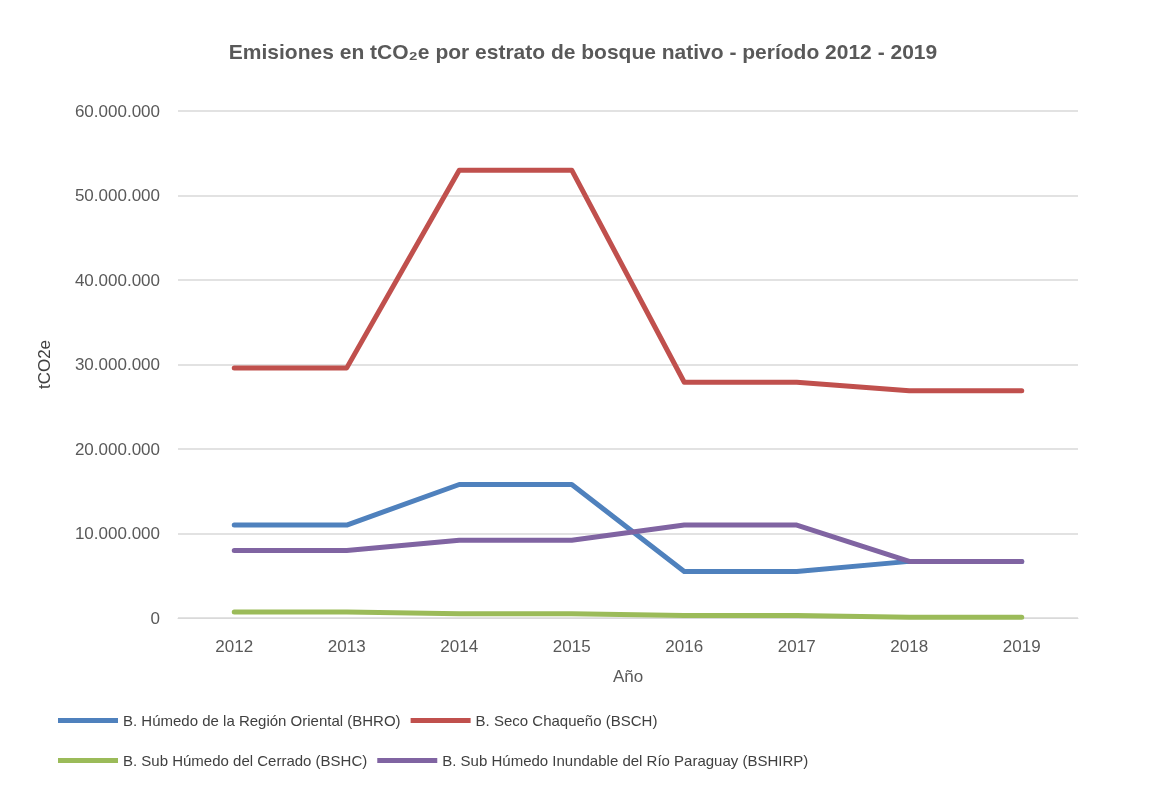 The height and width of the screenshot is (802, 1169). What do you see at coordinates (117, 280) in the screenshot?
I see `y-tick-label: 40.000.000` at bounding box center [117, 280].